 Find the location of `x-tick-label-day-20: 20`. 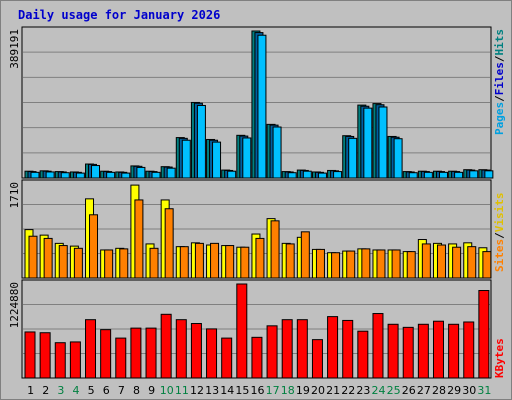

x-tick-label-day-20: 20 is located at coordinates (318, 390).